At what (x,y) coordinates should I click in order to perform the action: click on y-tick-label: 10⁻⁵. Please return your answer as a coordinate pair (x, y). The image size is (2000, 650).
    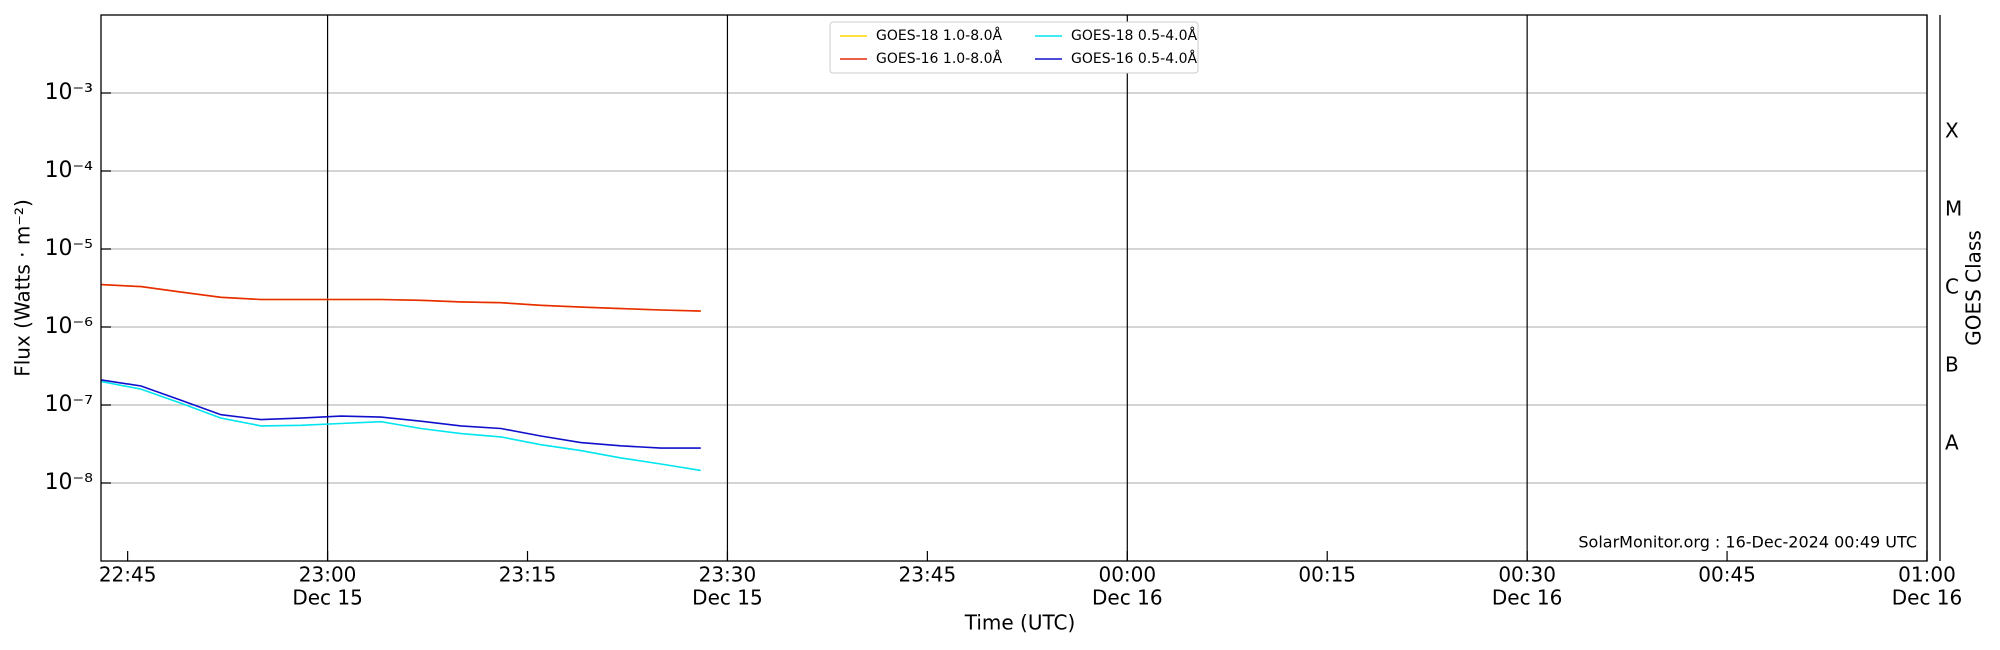
    Looking at the image, I should click on (69, 248).